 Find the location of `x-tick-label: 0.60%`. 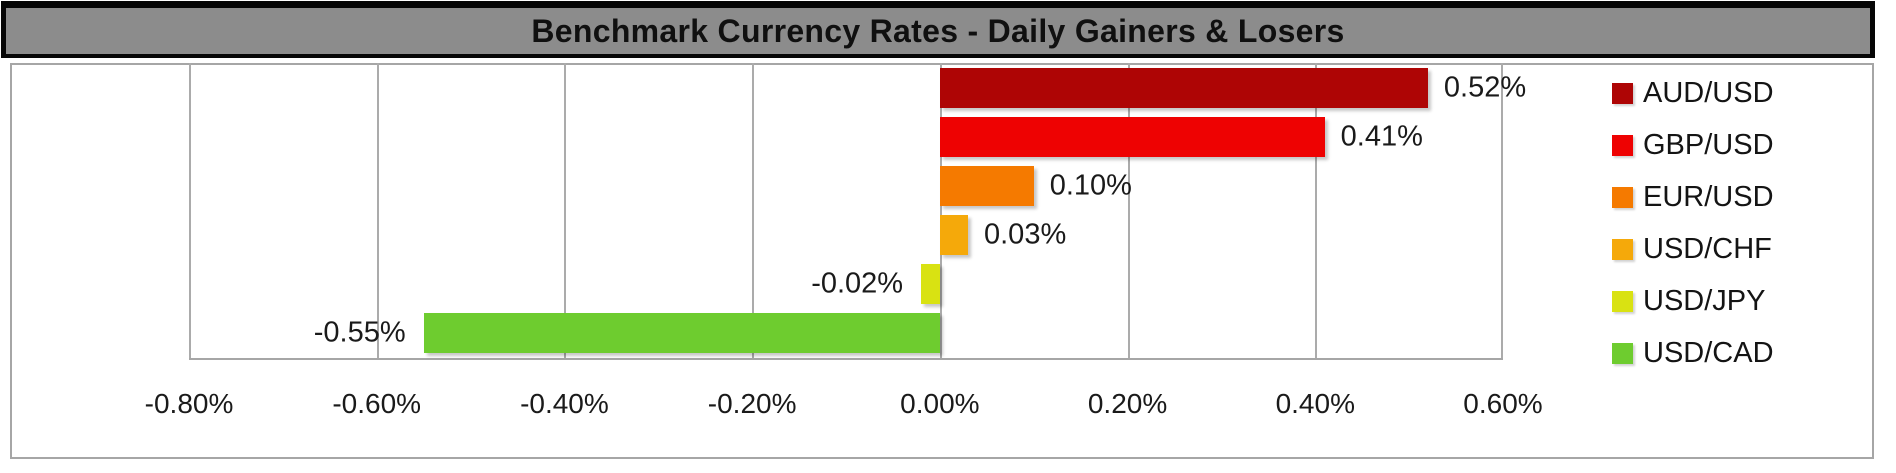

x-tick-label: 0.60% is located at coordinates (1503, 403).